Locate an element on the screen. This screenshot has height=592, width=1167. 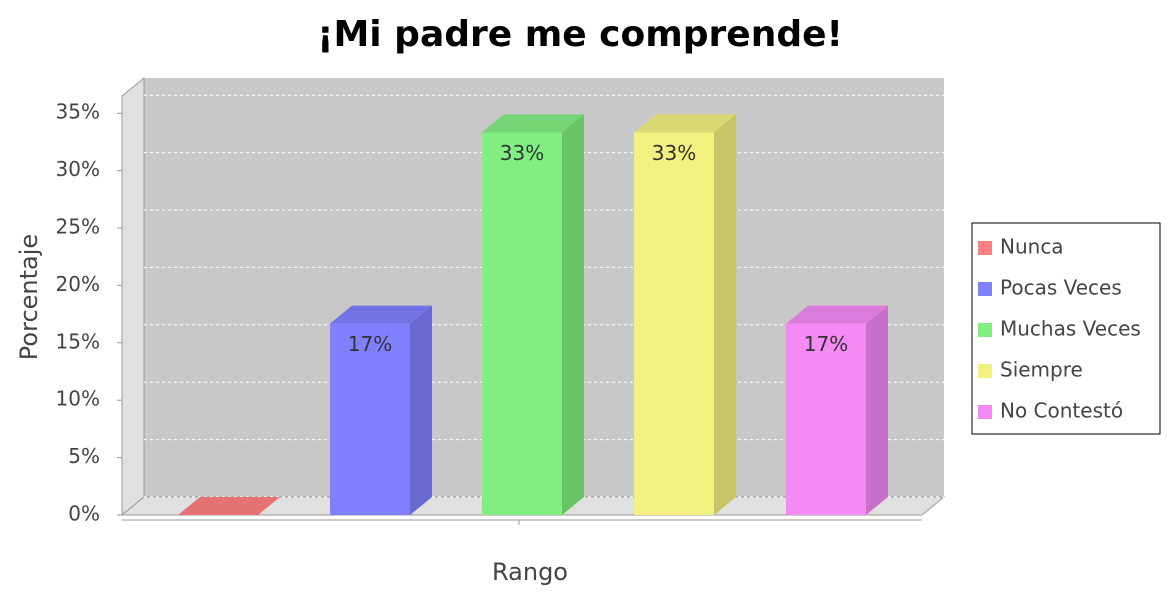
x-axis-label: Rango is located at coordinates (530, 572).